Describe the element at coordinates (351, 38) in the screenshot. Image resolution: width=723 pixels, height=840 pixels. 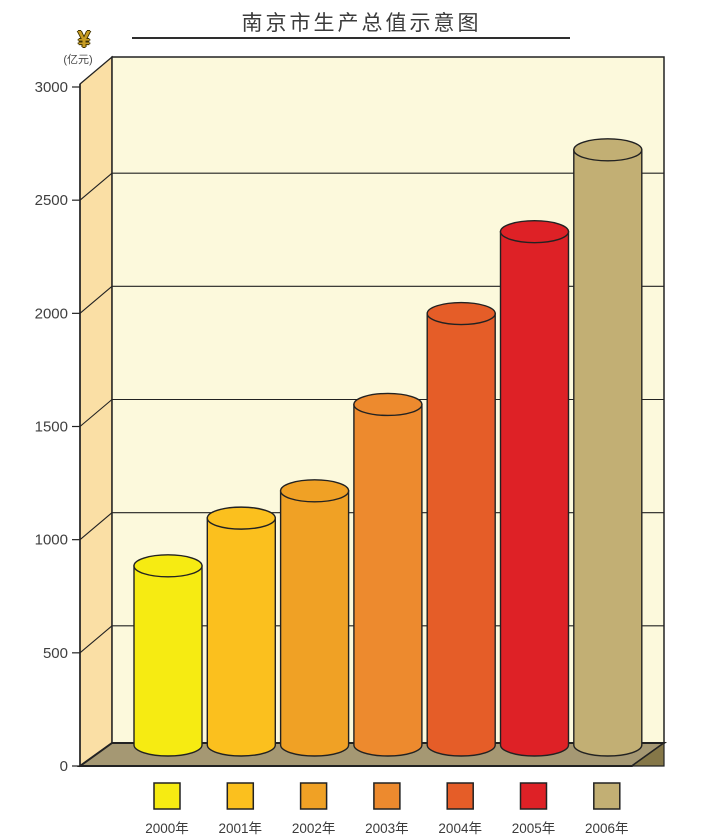
I see `title-underline` at that location.